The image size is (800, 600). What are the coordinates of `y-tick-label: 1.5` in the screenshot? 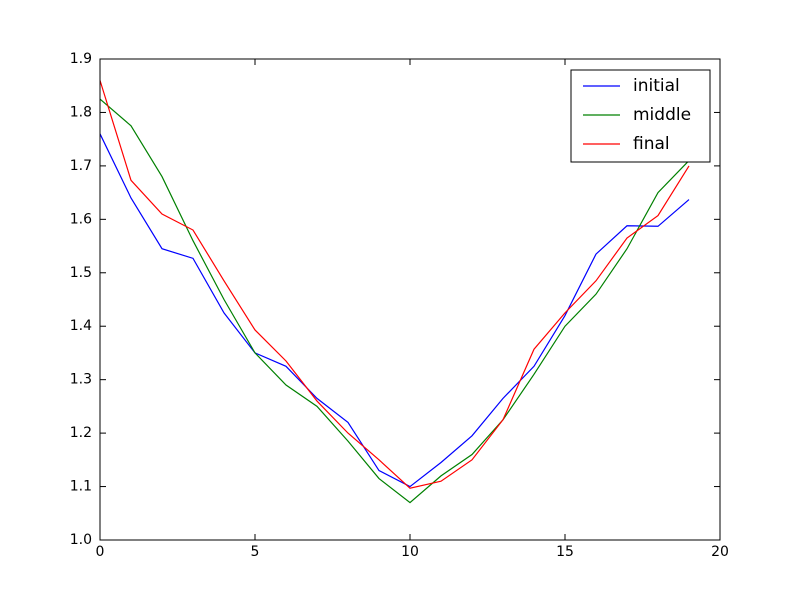 It's located at (81, 273).